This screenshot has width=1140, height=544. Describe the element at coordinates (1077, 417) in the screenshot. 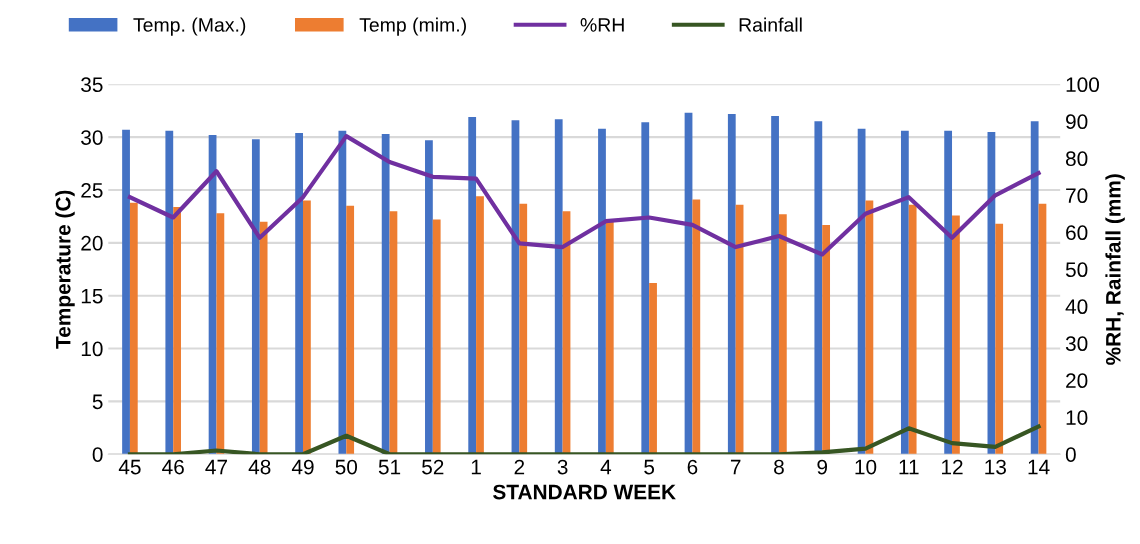

I see `y2-tick-label: 10` at that location.